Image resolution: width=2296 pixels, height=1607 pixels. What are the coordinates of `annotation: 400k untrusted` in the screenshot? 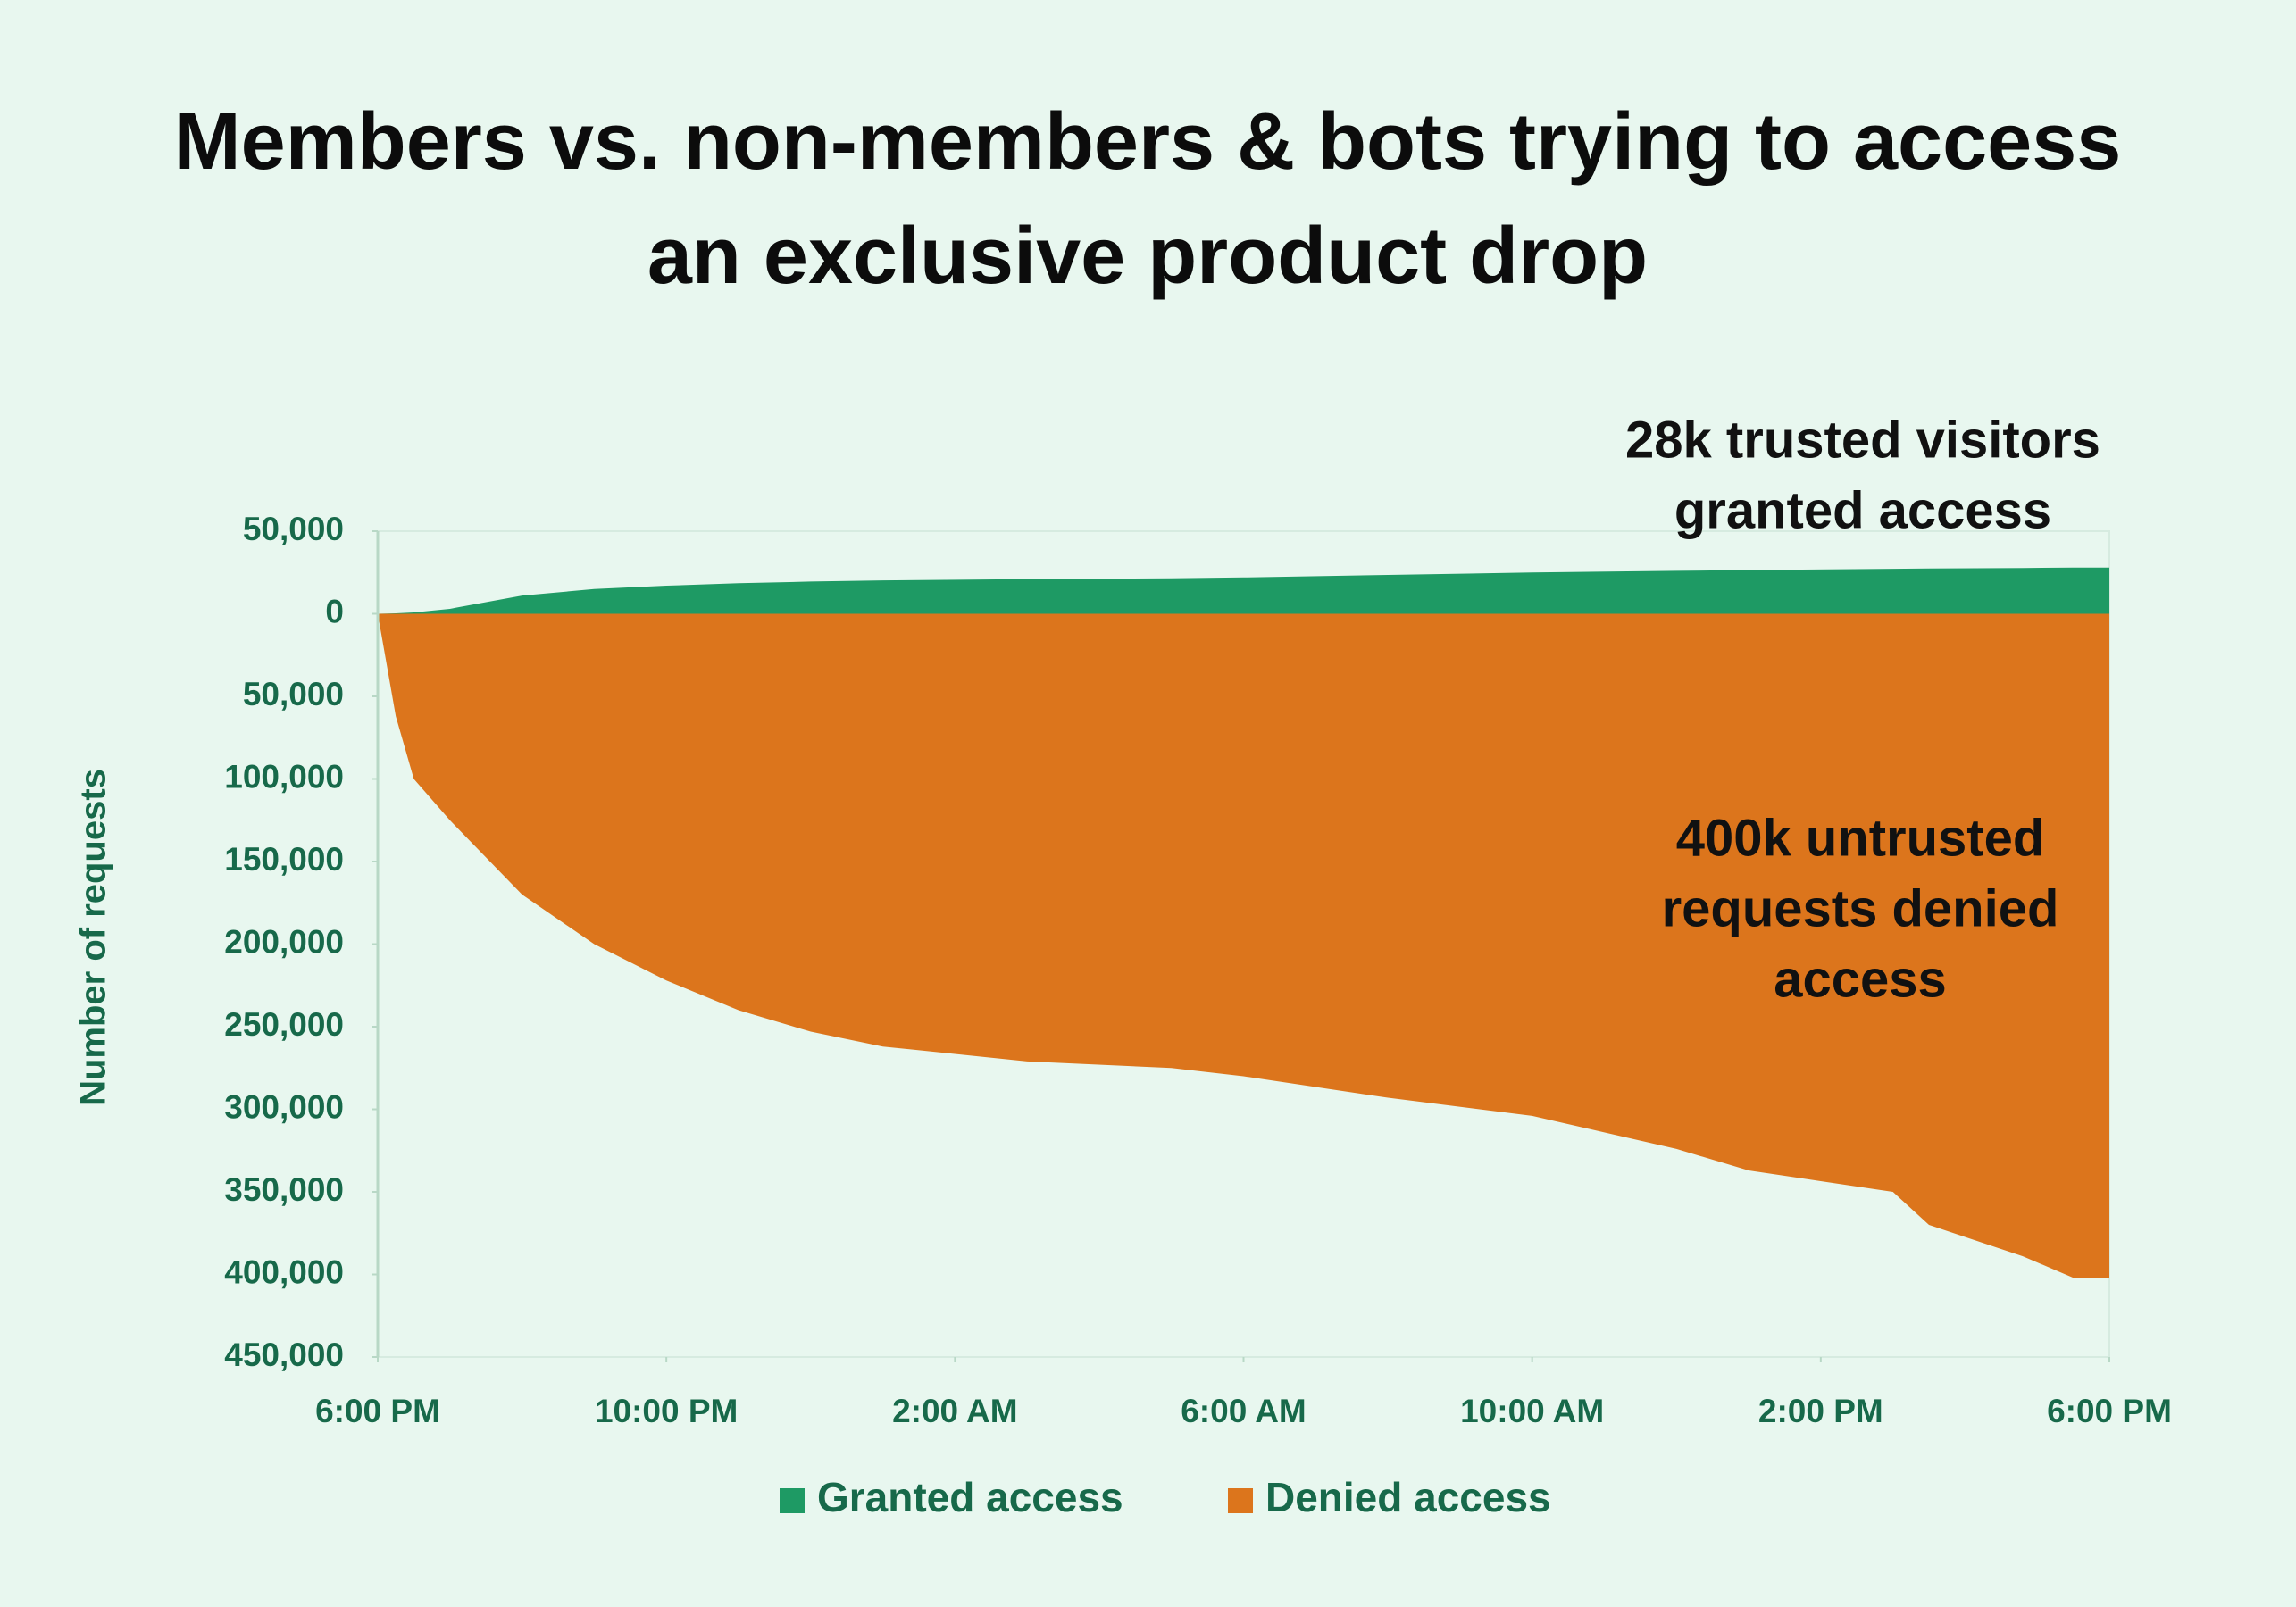 It's located at (1860, 838).